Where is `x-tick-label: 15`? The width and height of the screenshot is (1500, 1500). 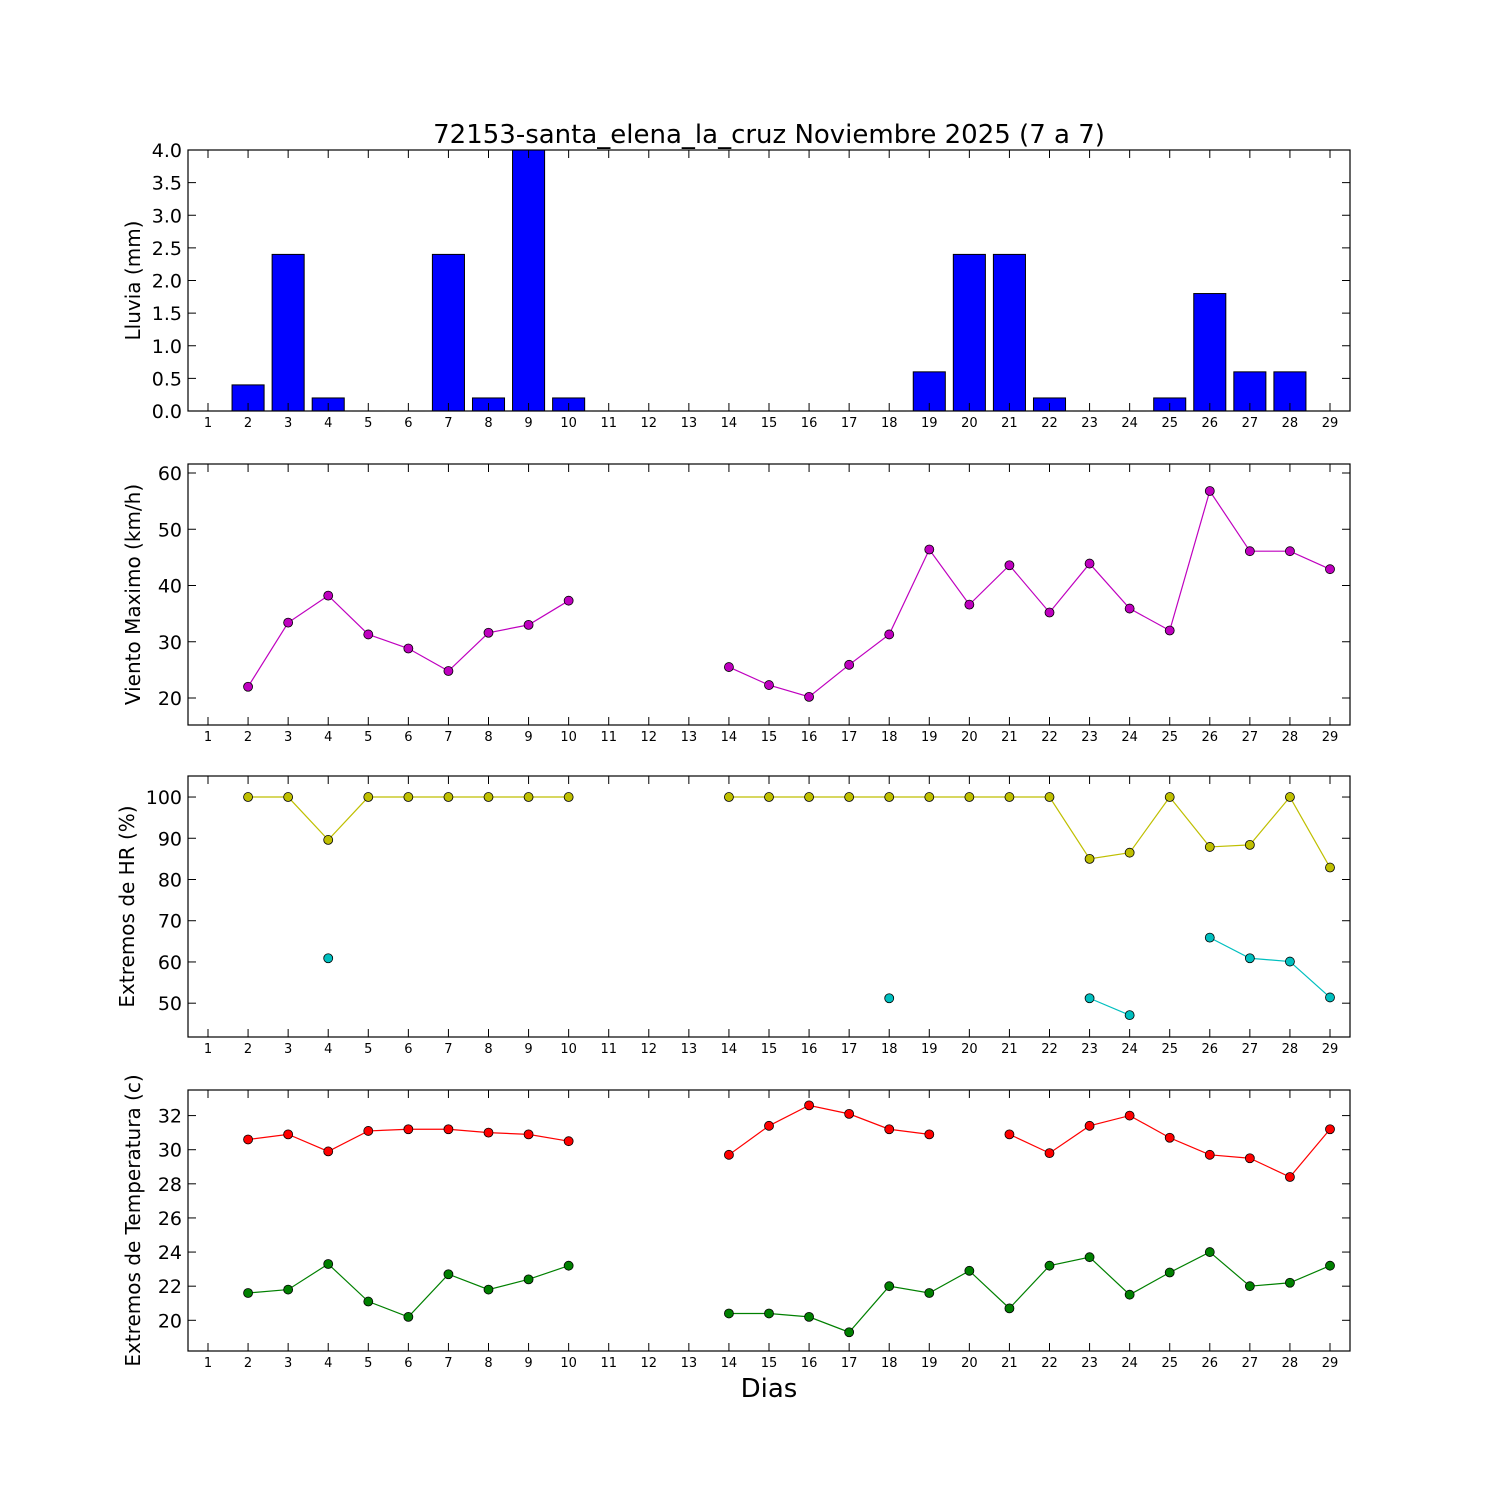 x-tick-label: 15 is located at coordinates (769, 423).